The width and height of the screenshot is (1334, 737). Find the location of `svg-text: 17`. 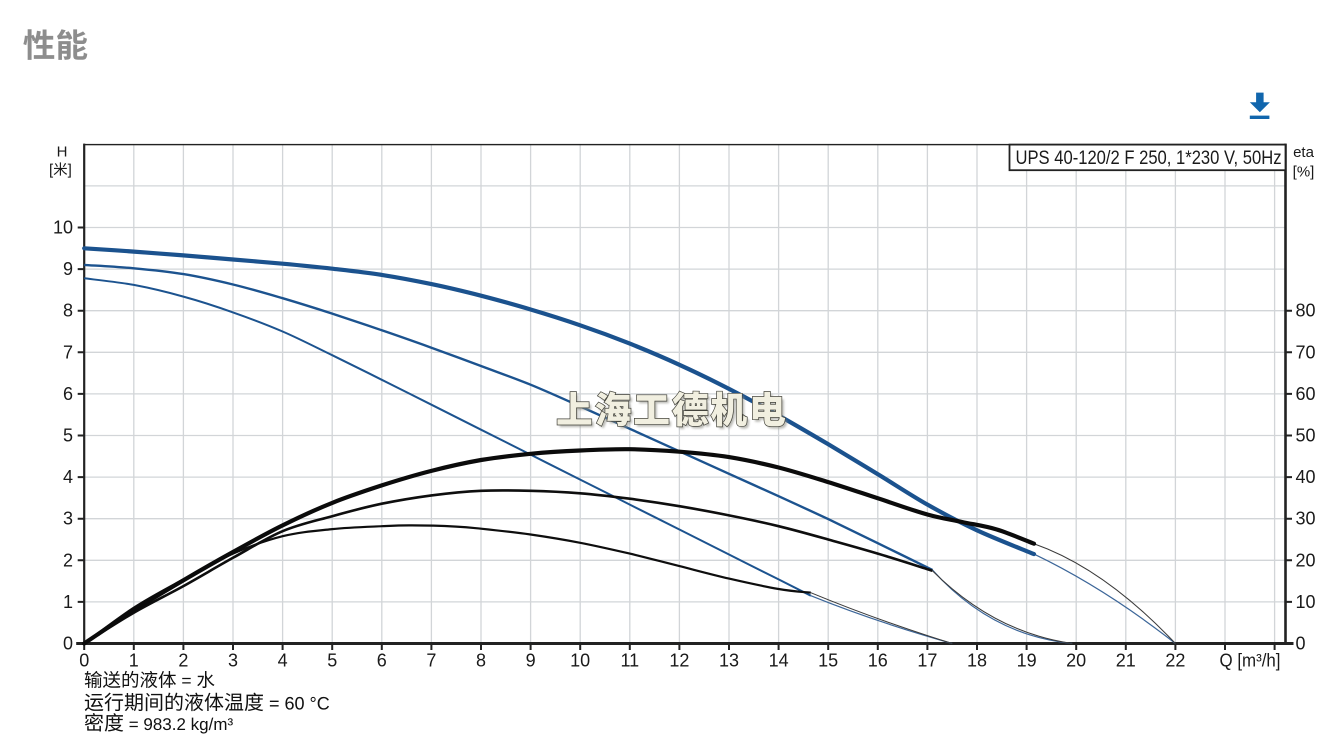

svg-text: 17 is located at coordinates (927, 661).